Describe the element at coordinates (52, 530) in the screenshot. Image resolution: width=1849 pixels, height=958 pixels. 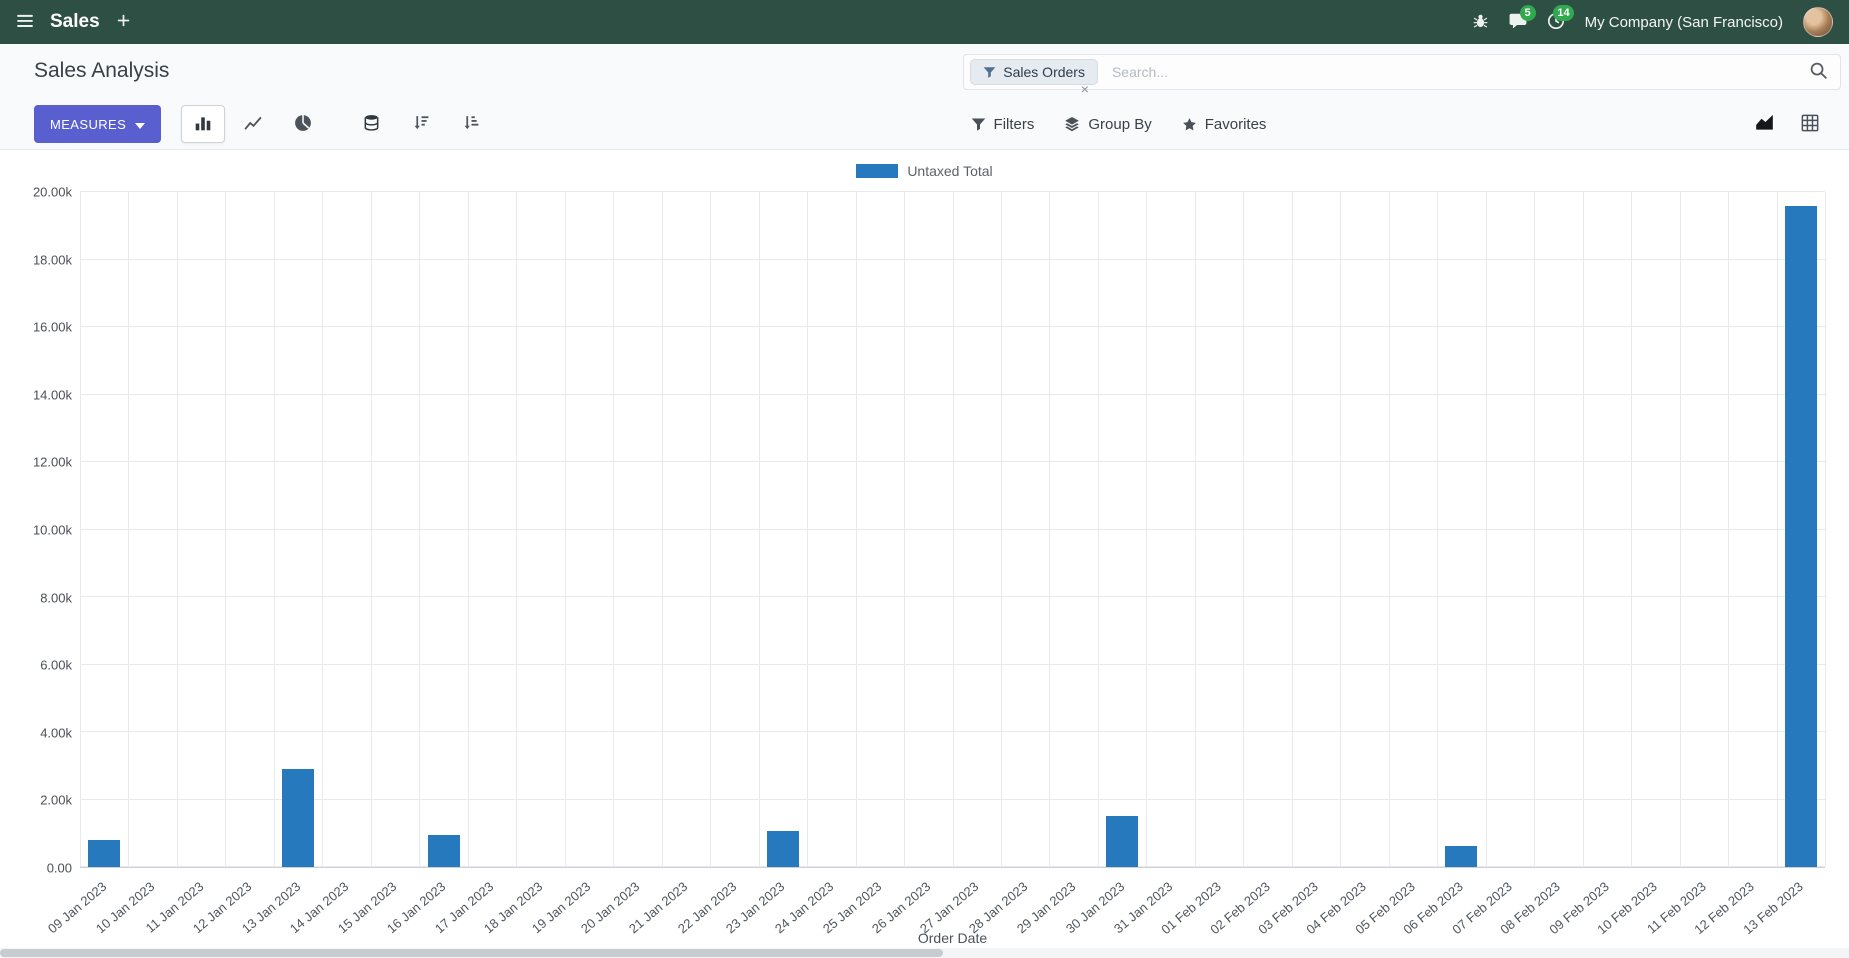
I see `y-axis-tick: 10.00k` at that location.